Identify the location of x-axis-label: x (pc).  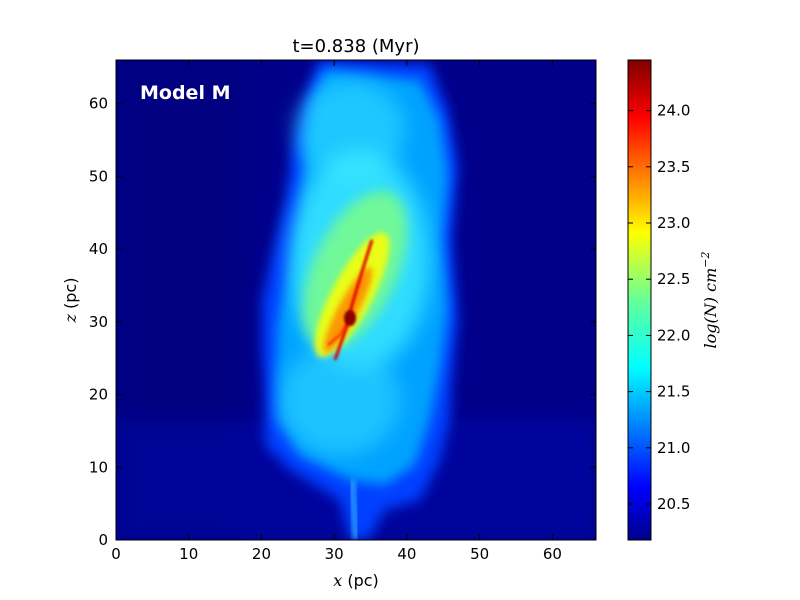
(356, 580).